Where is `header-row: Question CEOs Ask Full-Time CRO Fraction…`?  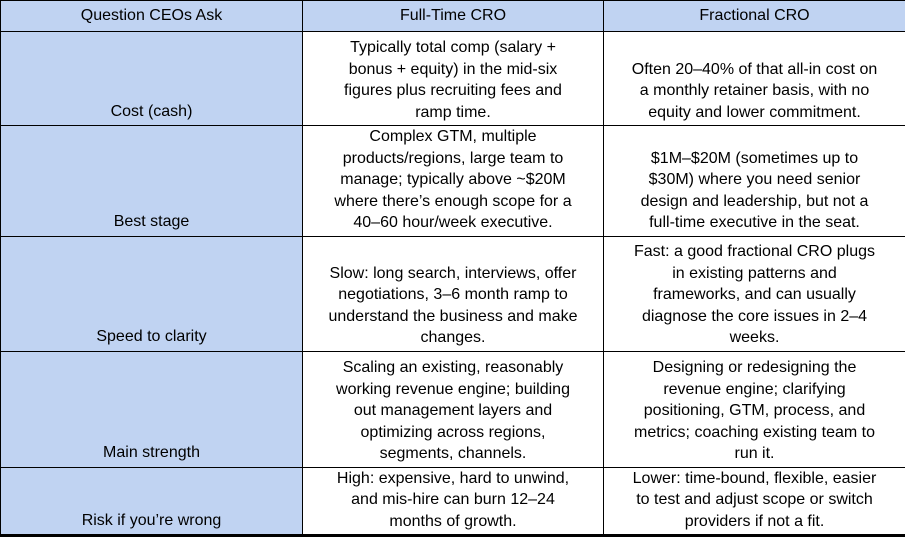 header-row: Question CEOs Ask Full-Time CRO Fraction… is located at coordinates (452, 16).